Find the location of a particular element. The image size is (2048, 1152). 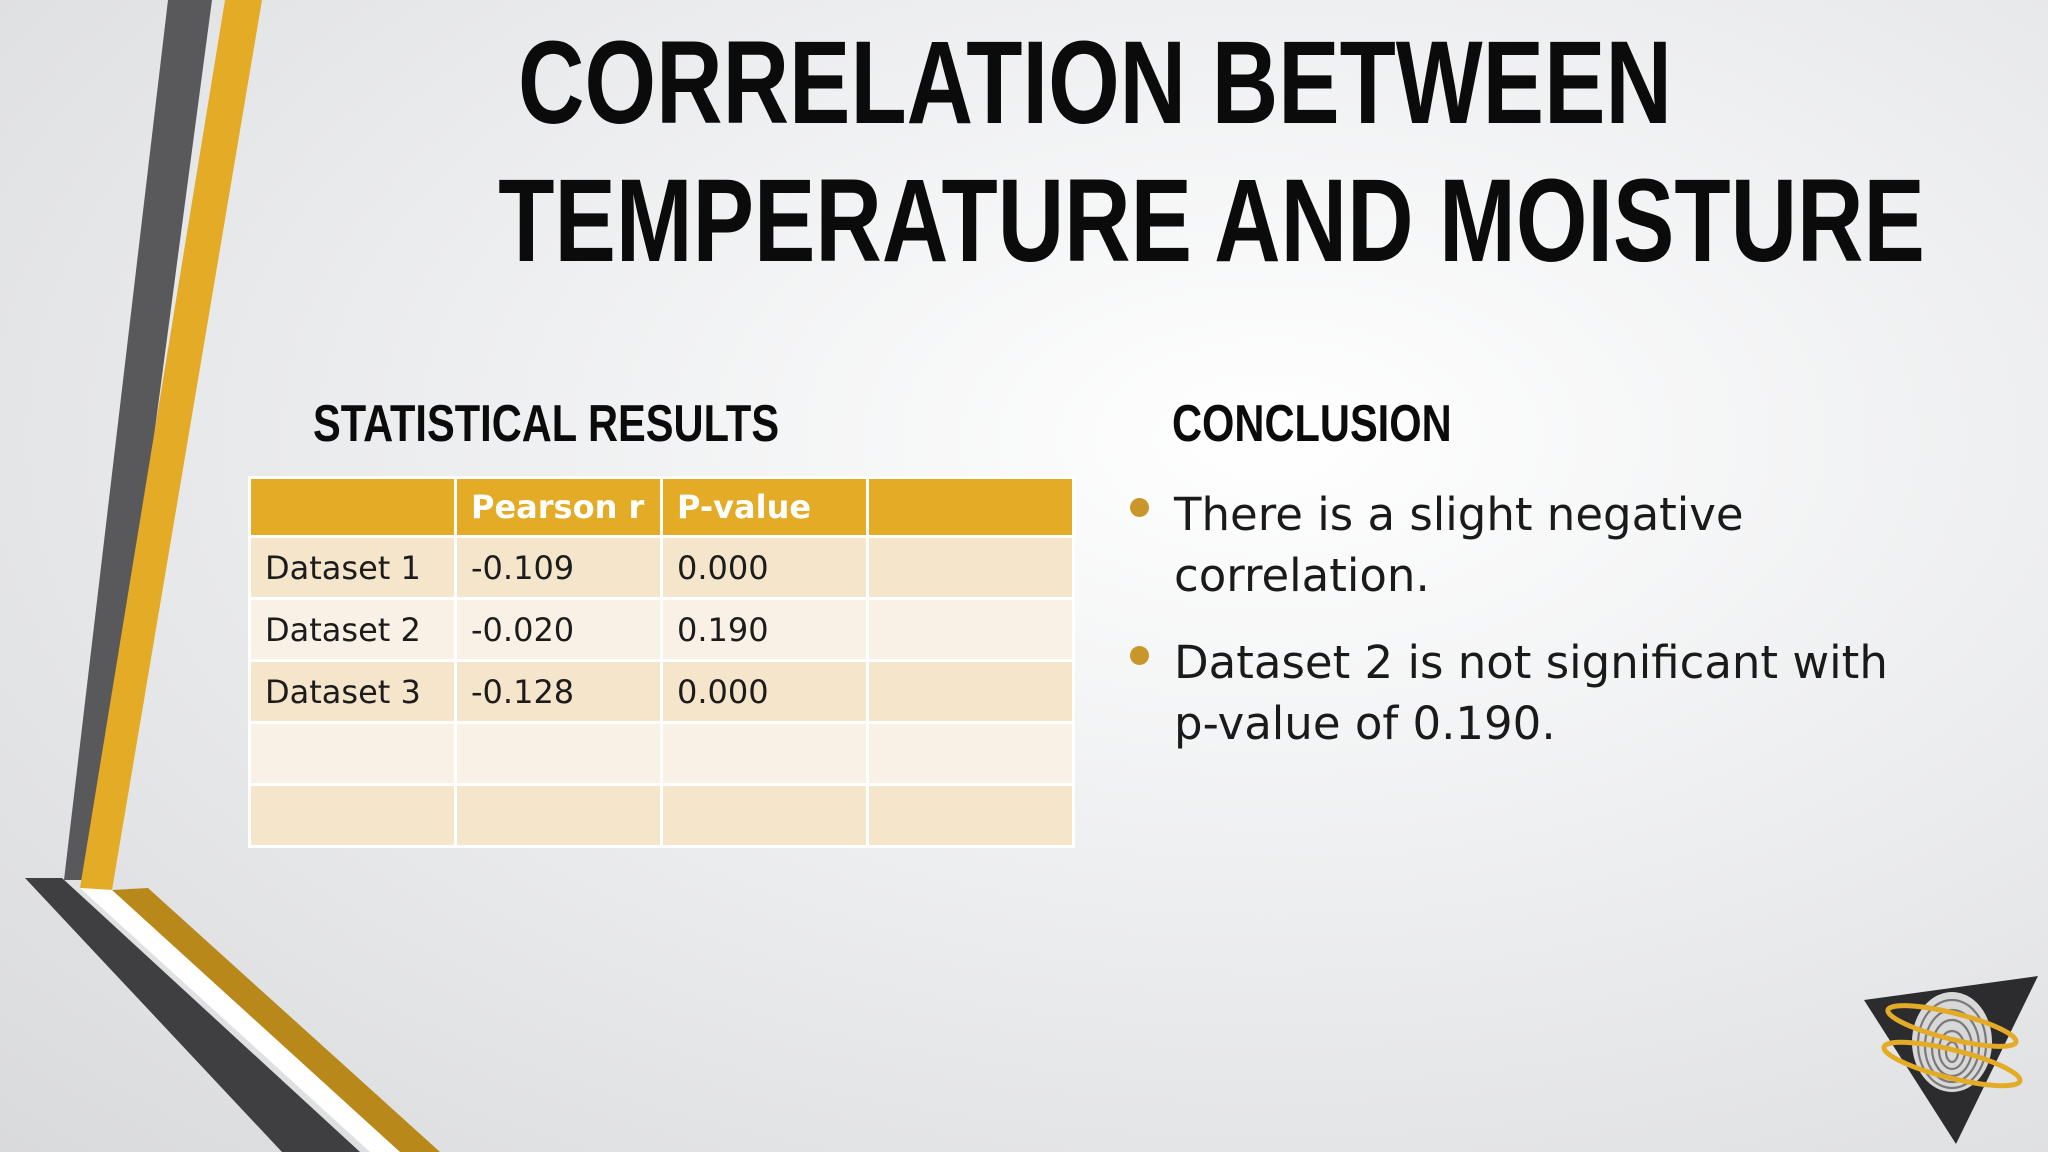

stripe-dark-lower is located at coordinates (192, 1015).